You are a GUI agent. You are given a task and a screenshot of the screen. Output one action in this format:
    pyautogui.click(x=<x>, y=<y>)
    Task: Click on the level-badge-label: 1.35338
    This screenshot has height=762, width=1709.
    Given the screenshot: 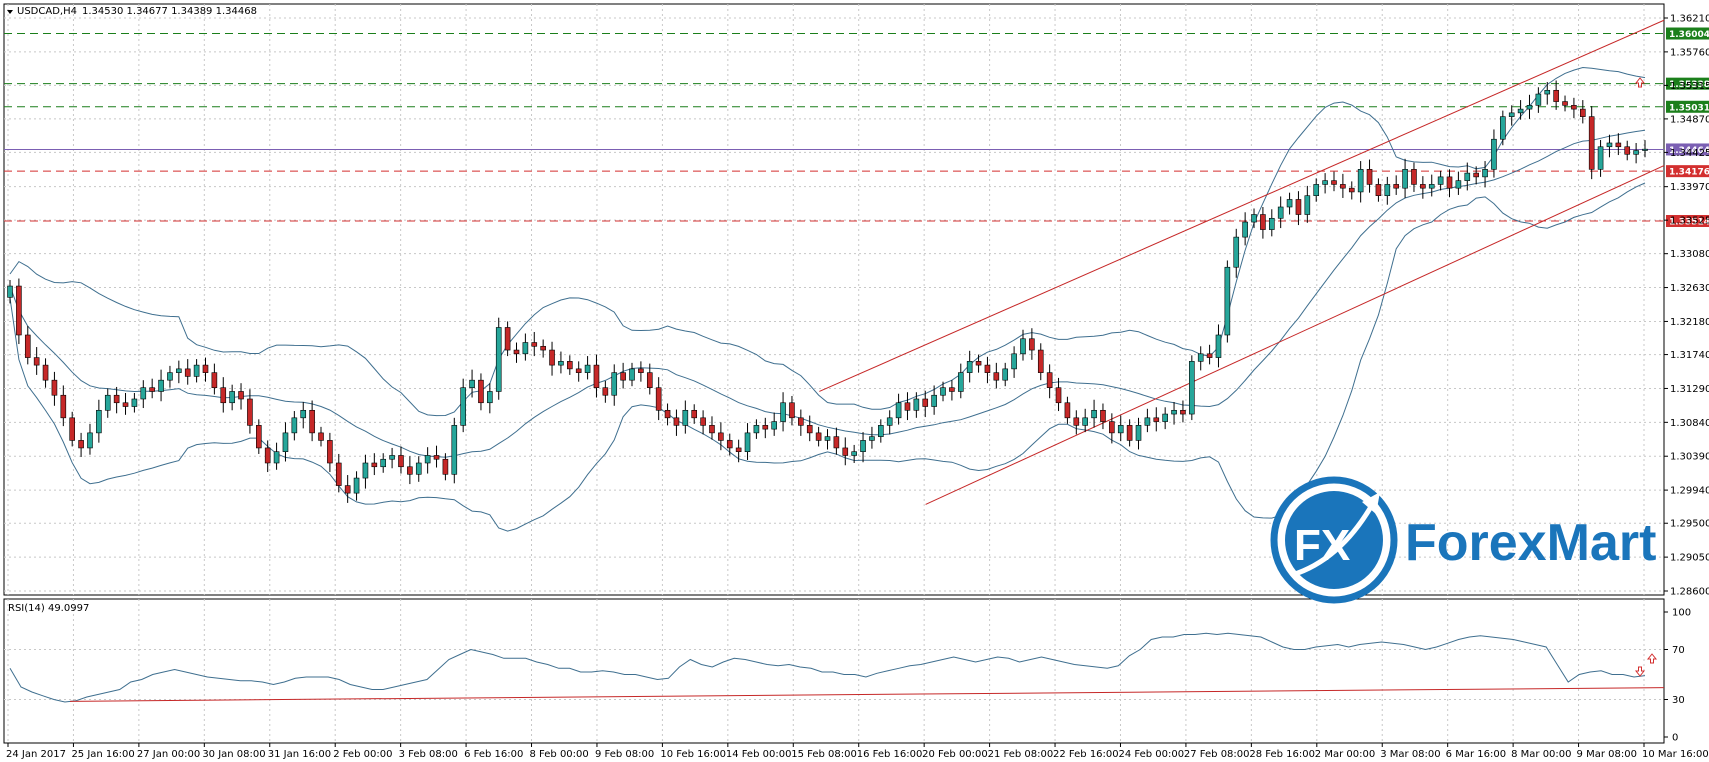 What is the action you would take?
    pyautogui.click(x=1689, y=85)
    